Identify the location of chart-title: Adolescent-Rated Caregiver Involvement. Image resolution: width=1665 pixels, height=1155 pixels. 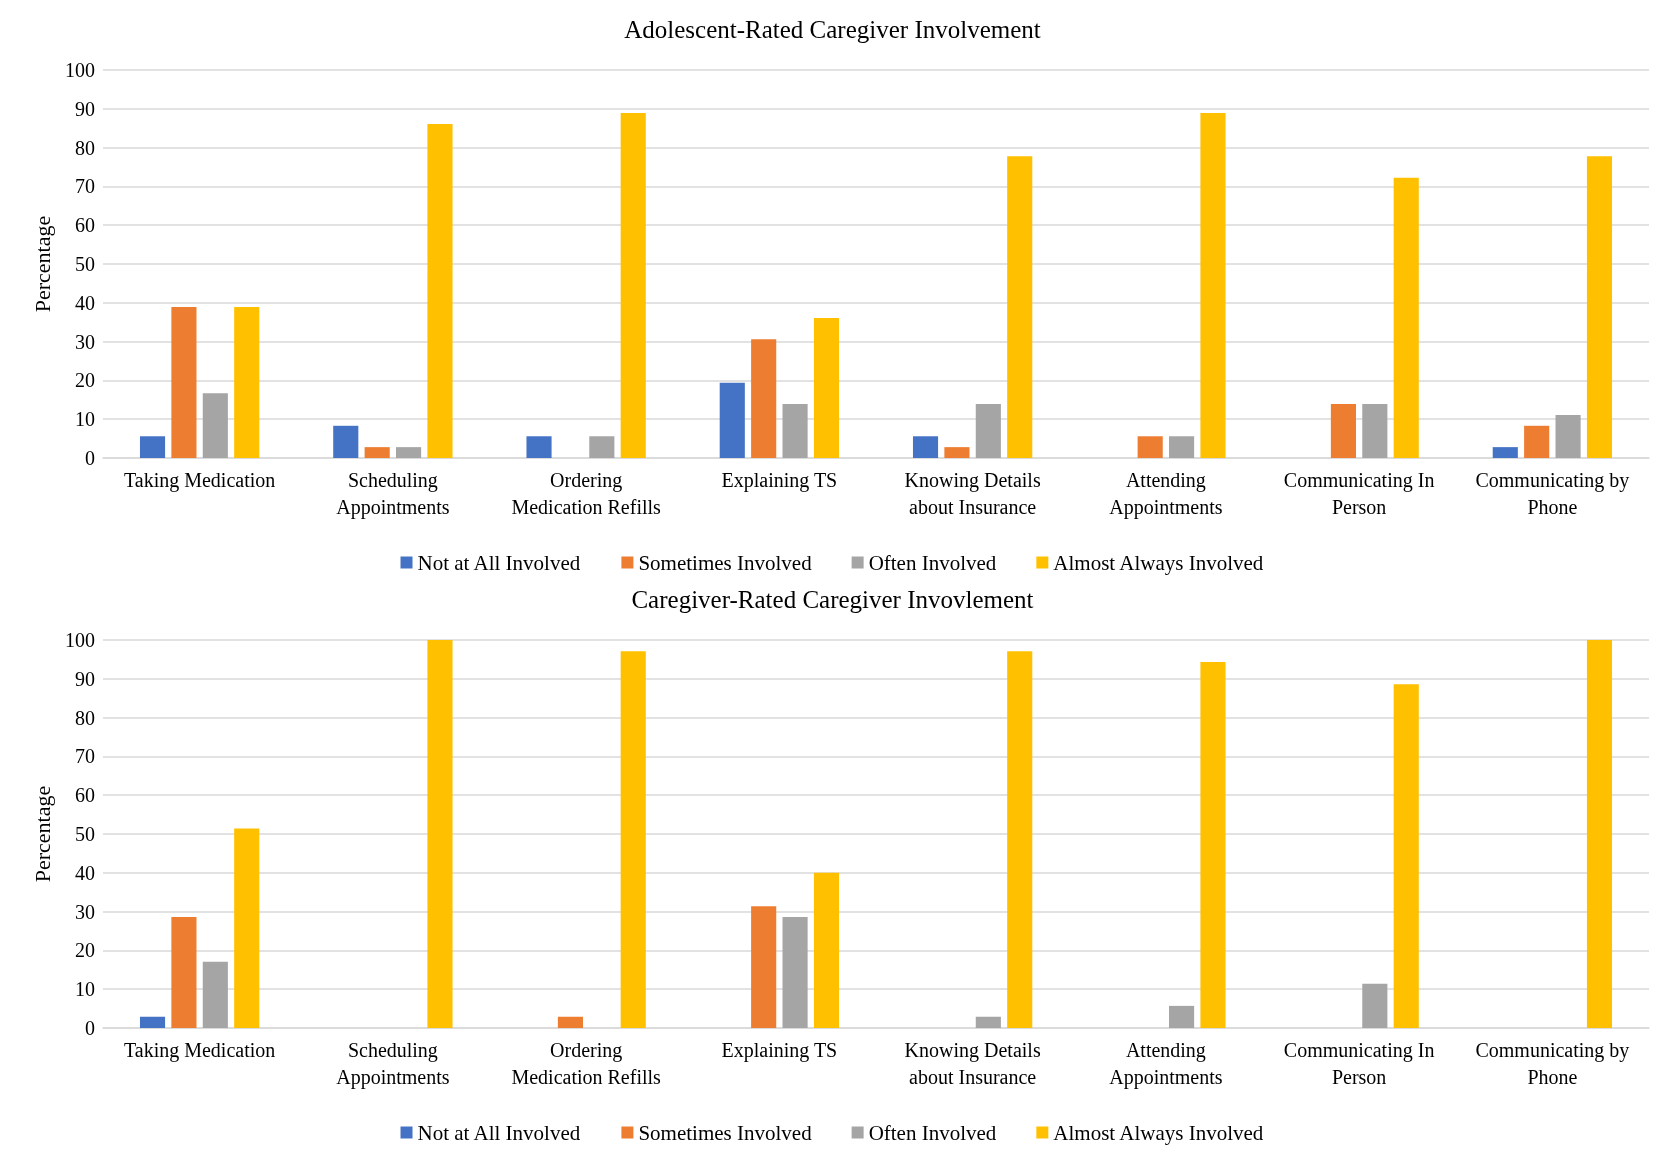
(832, 29).